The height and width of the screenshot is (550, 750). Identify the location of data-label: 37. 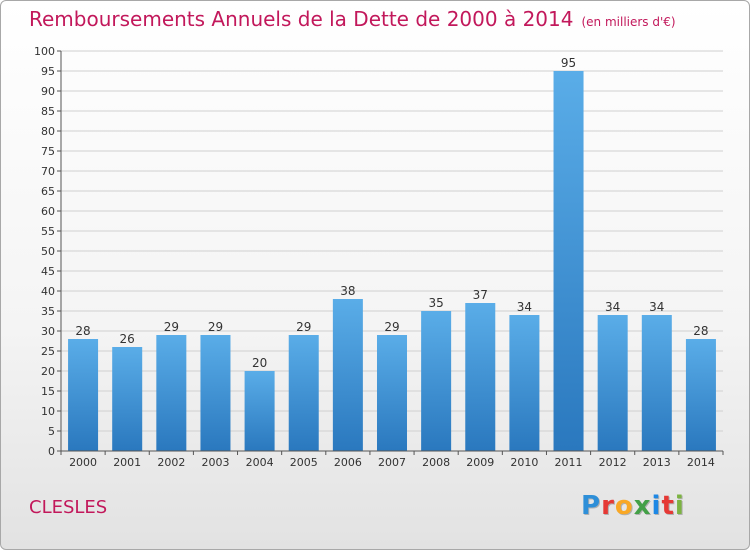
(480, 295).